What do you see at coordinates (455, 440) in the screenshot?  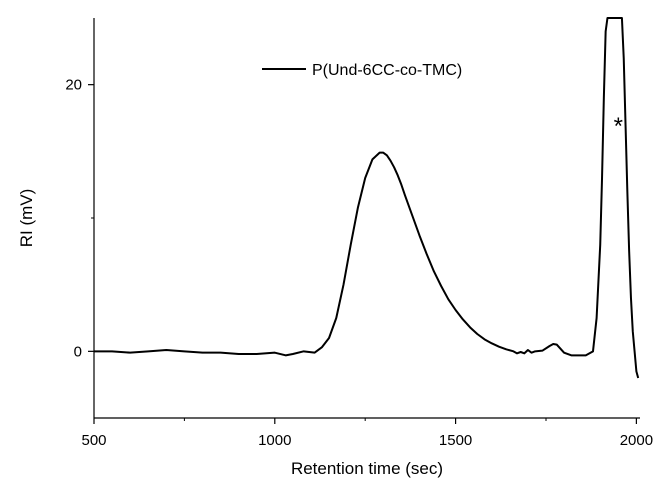 I see `x-tick-label: 1500` at bounding box center [455, 440].